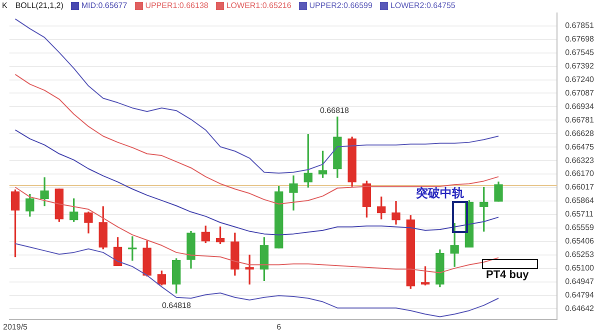 This screenshot has height=335, width=602. What do you see at coordinates (104, 5) in the screenshot?
I see `legend-label: MID:0.65677` at bounding box center [104, 5].